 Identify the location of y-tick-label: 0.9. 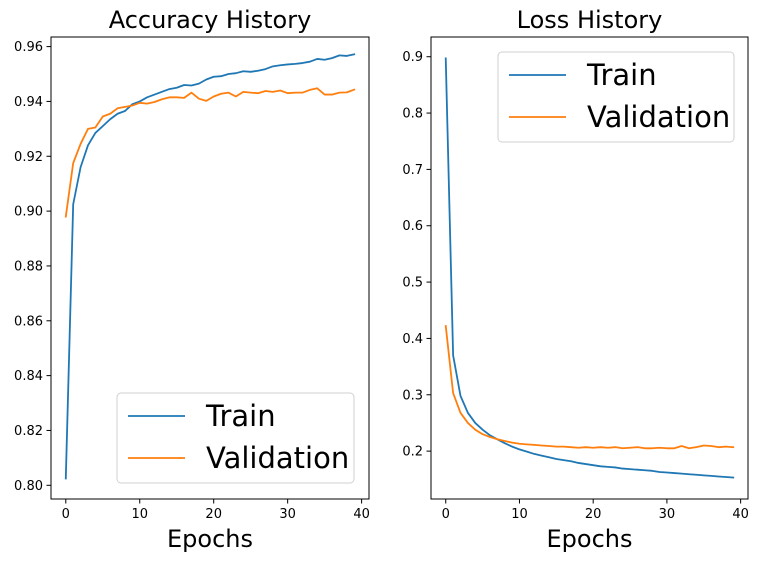
(412, 57).